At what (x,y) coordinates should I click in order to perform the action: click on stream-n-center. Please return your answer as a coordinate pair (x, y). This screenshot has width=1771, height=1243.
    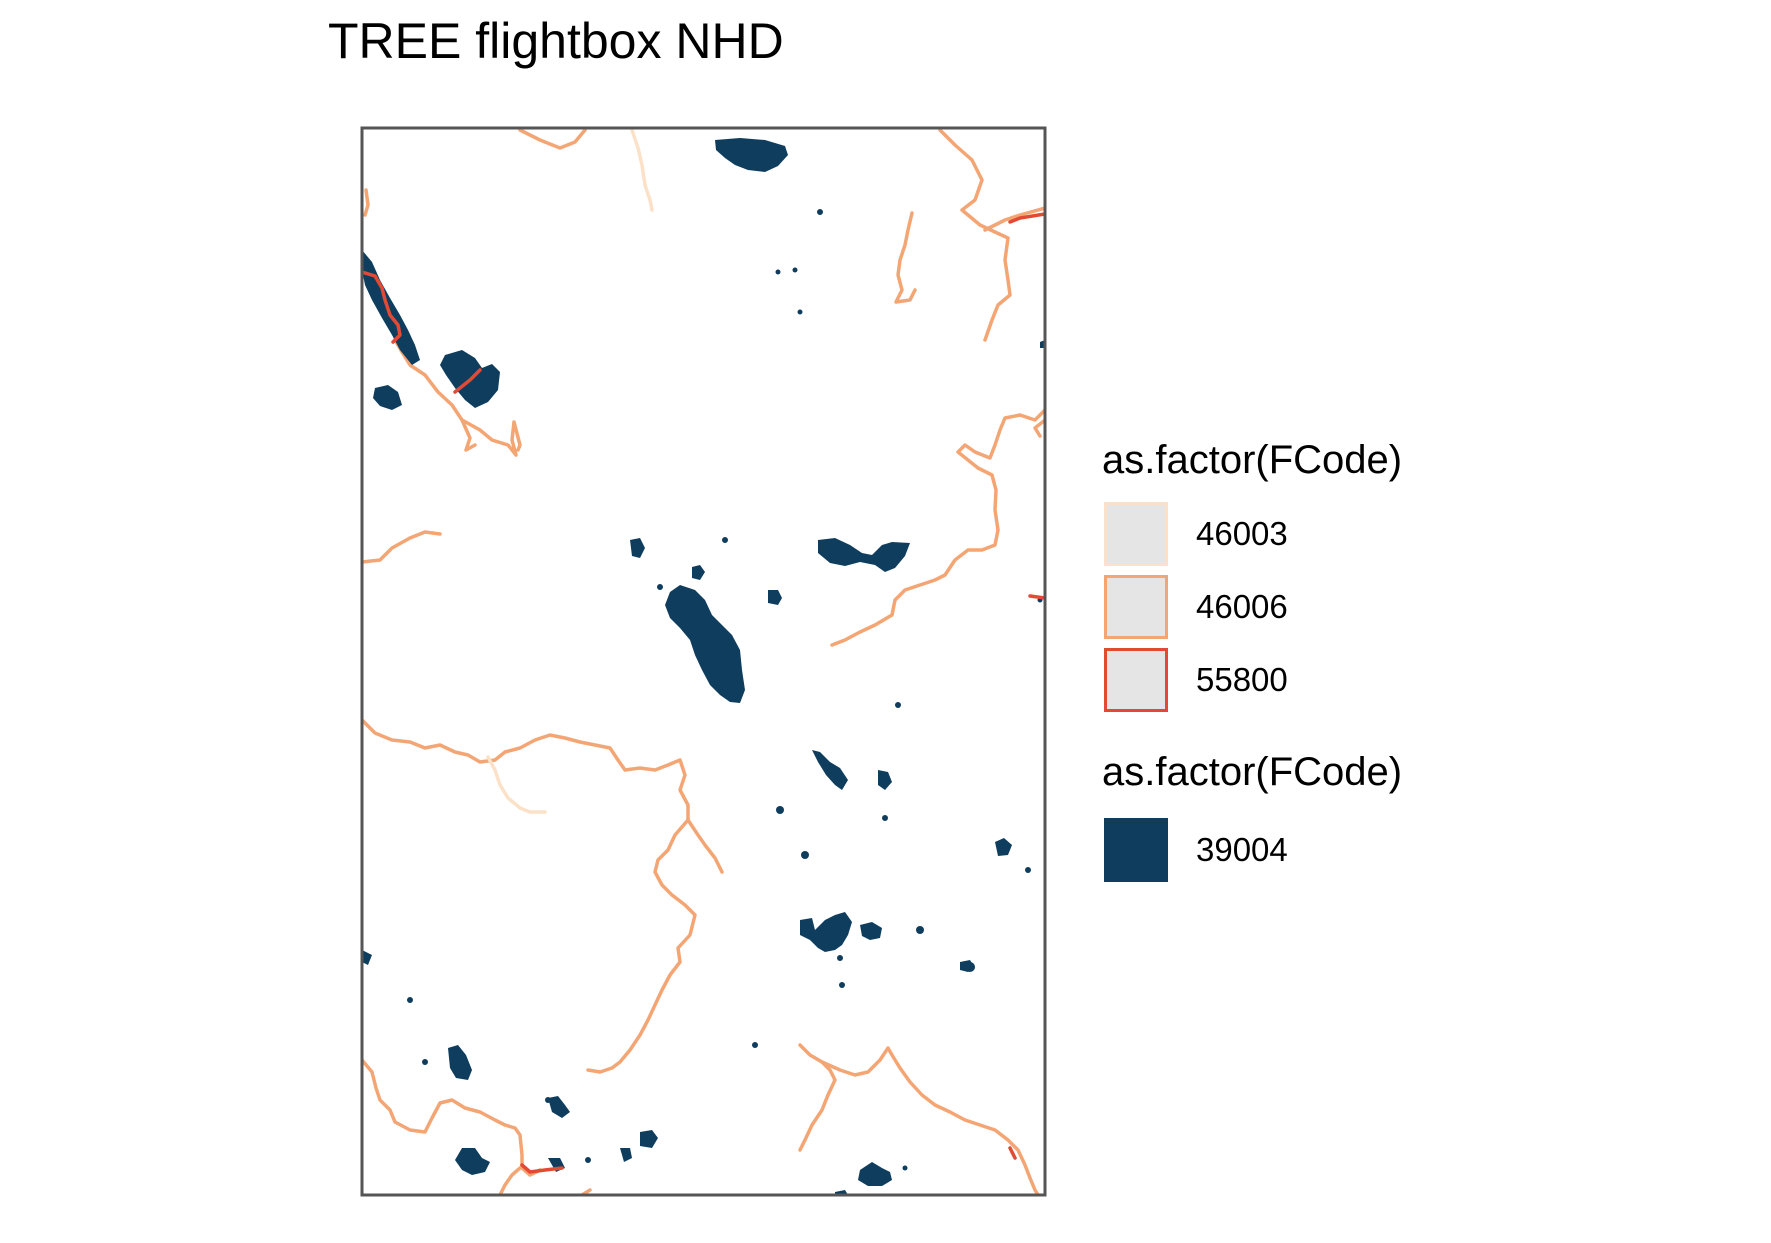
    Looking at the image, I should click on (905, 257).